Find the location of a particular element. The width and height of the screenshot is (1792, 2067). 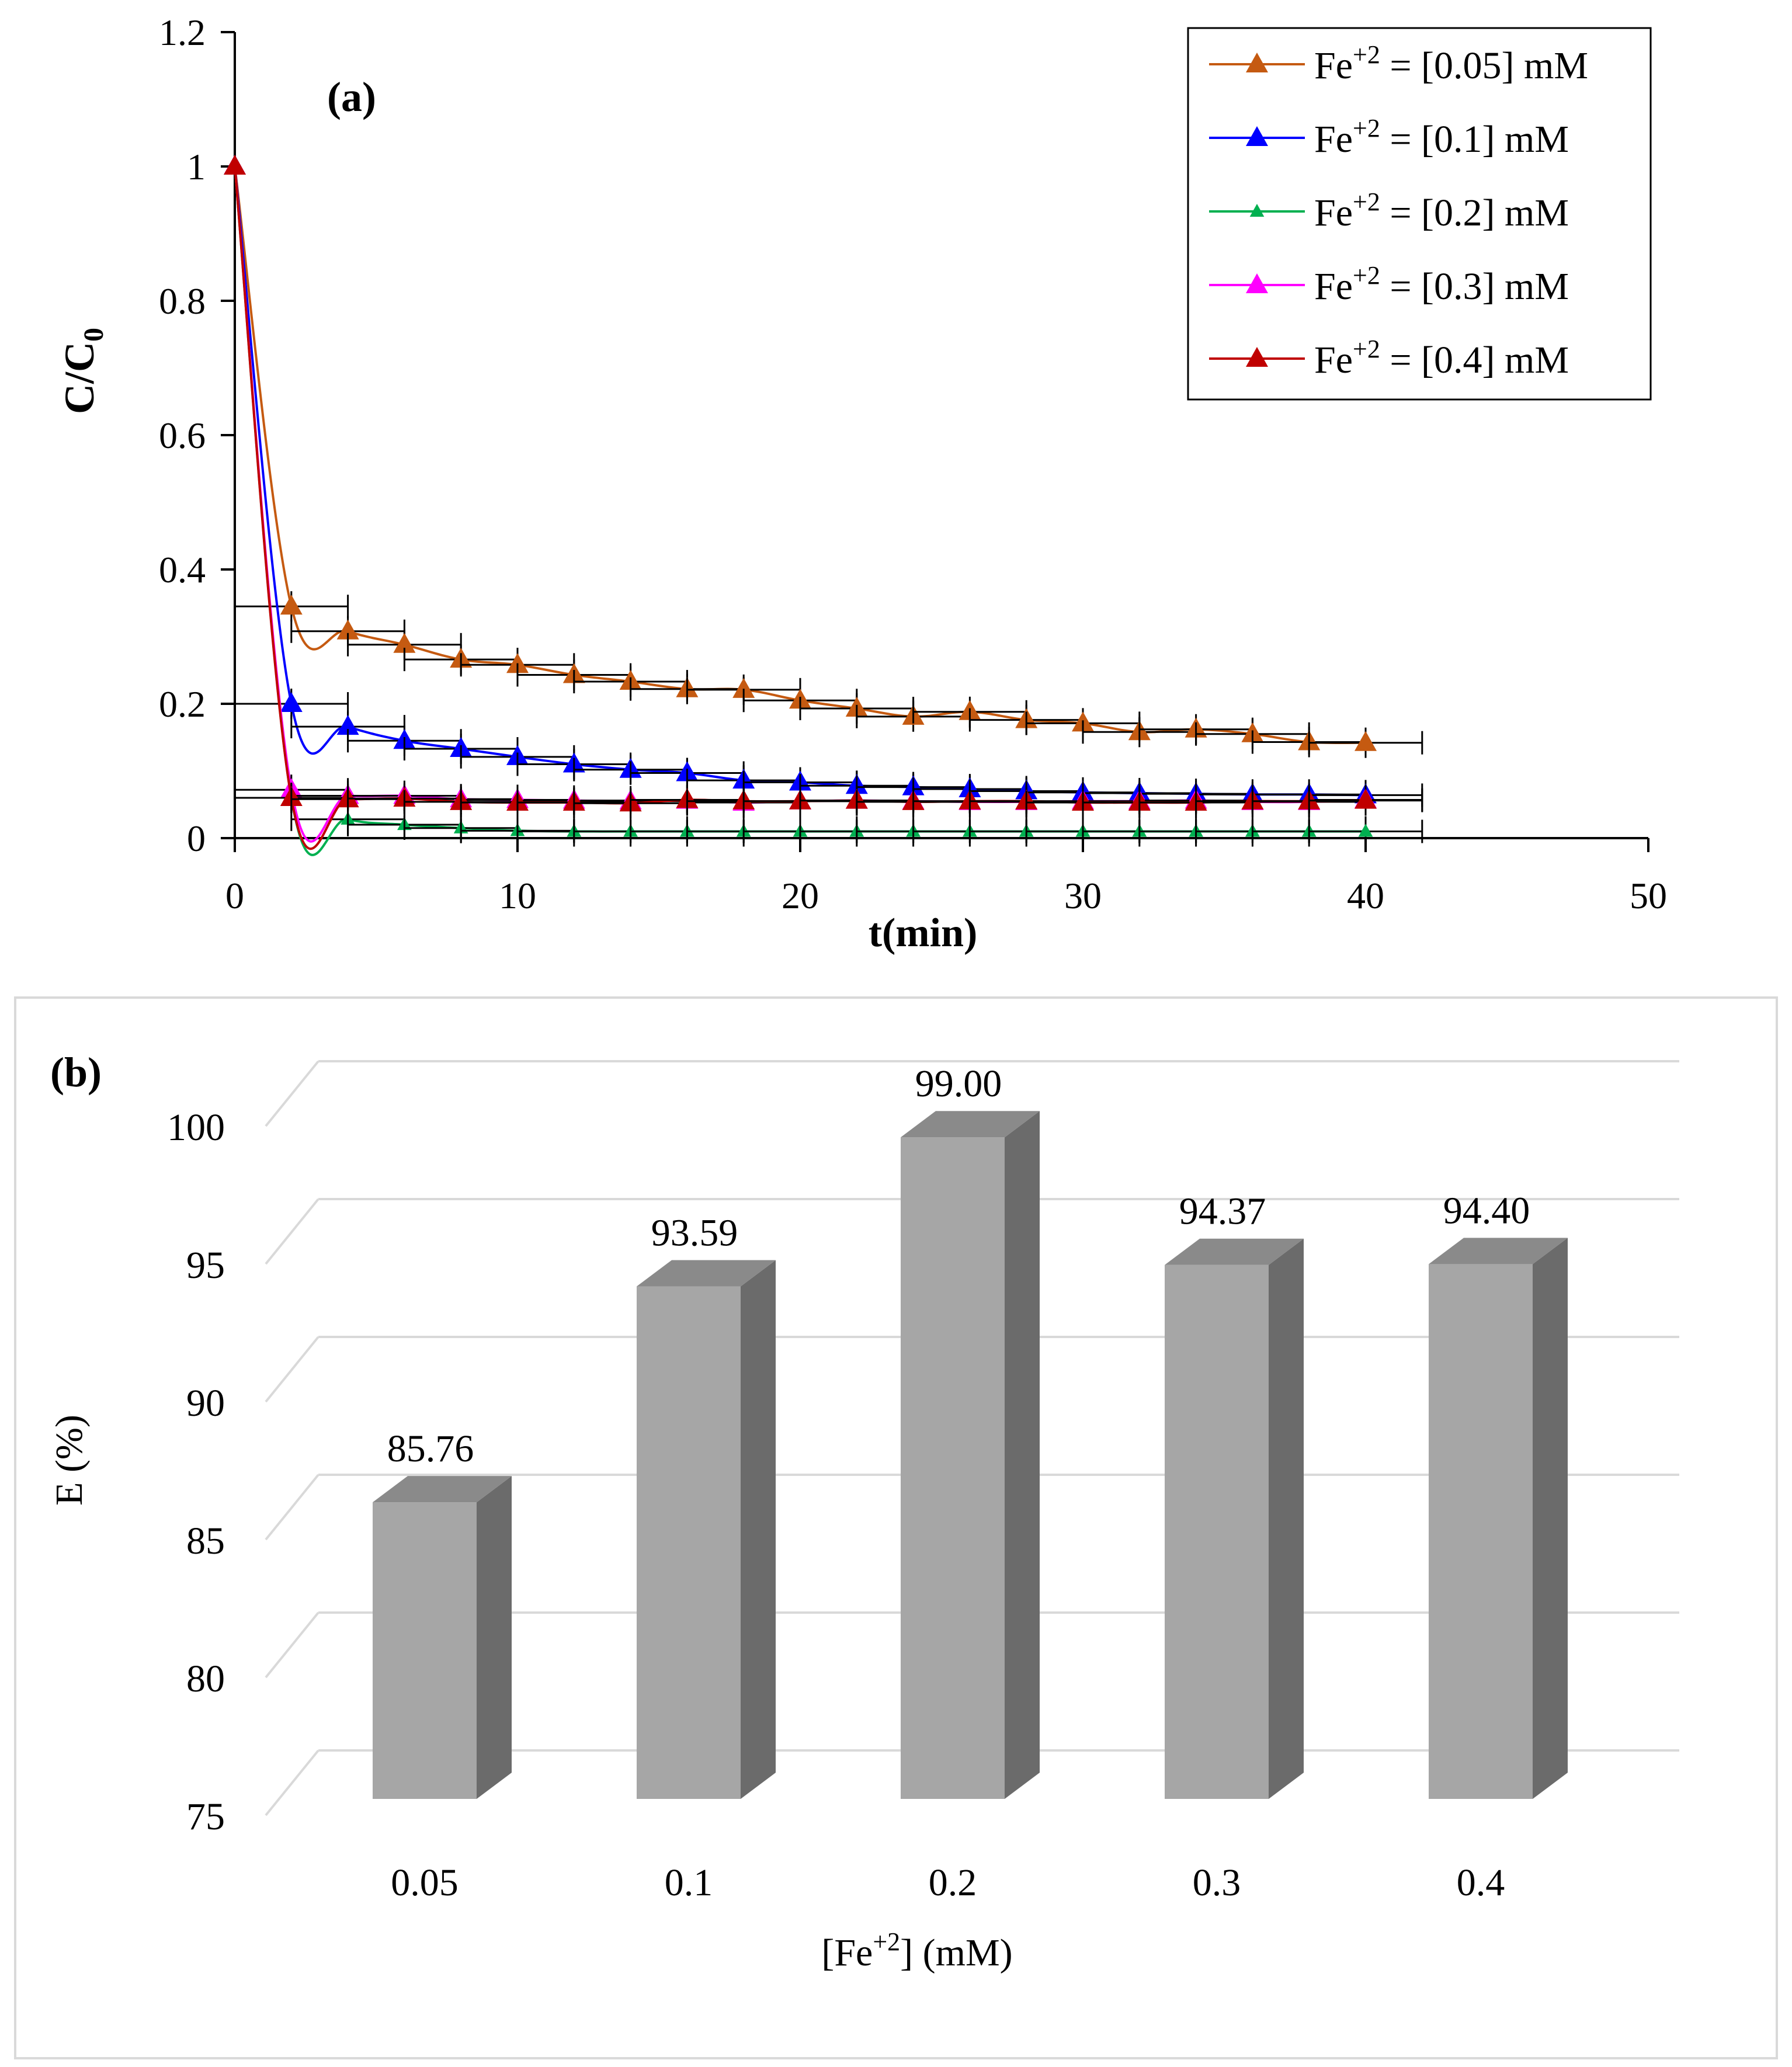

bar-data-label: 94.37 is located at coordinates (1222, 1212).